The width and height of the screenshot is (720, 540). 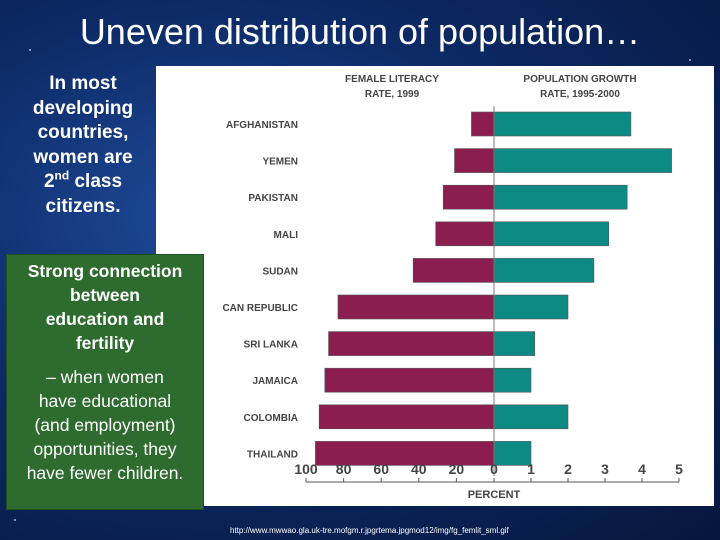 I want to click on box-heading-line: education and, so click(x=105, y=319).